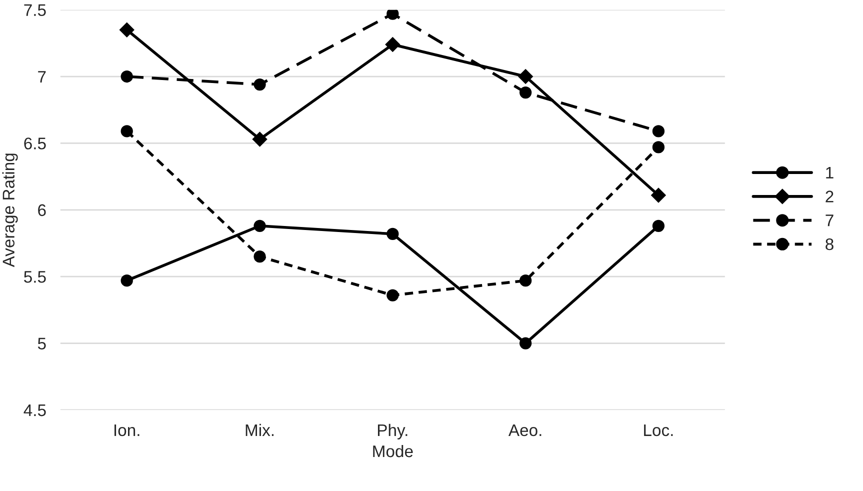  Describe the element at coordinates (42, 210) in the screenshot. I see `y-tick-label: 6` at that location.